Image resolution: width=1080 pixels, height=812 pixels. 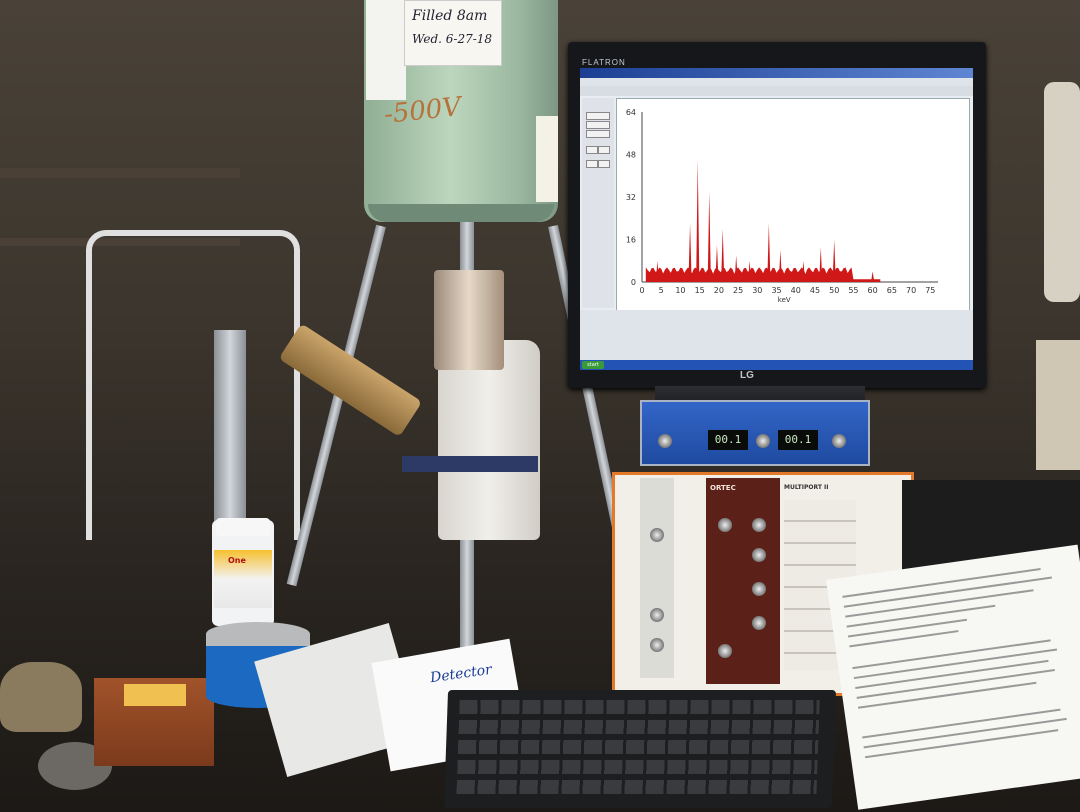 What do you see at coordinates (834, 290) in the screenshot?
I see `x-tick-label: 50` at bounding box center [834, 290].